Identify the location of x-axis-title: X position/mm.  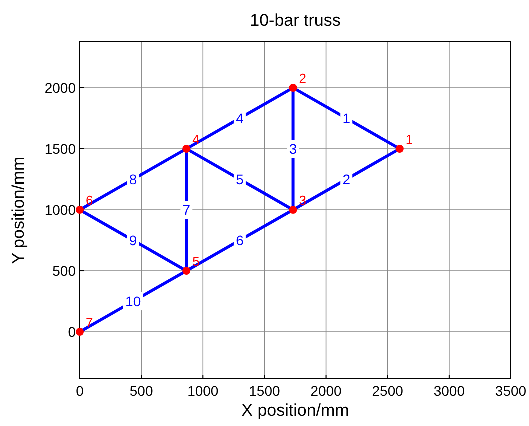
(296, 410).